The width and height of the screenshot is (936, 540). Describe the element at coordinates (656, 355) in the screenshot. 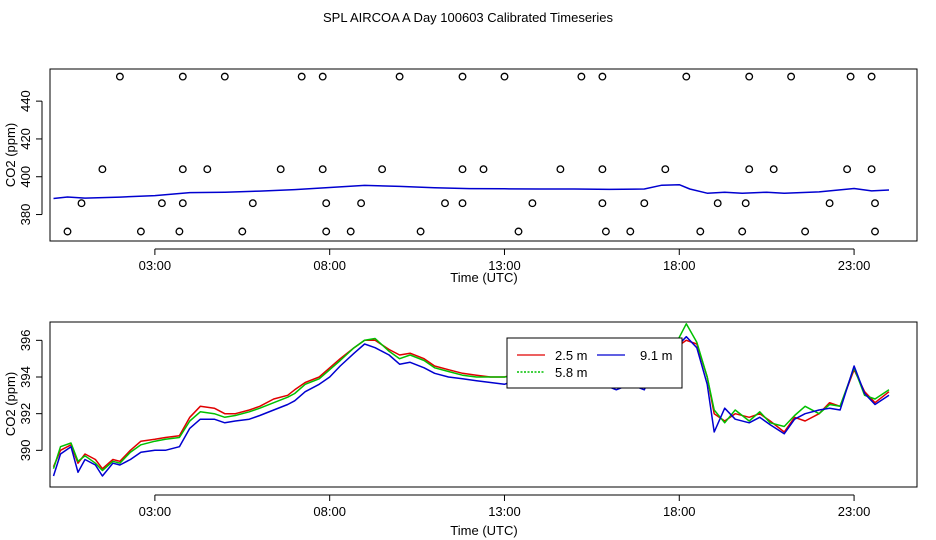

I see `legend-label-blue: 9.1 m` at that location.